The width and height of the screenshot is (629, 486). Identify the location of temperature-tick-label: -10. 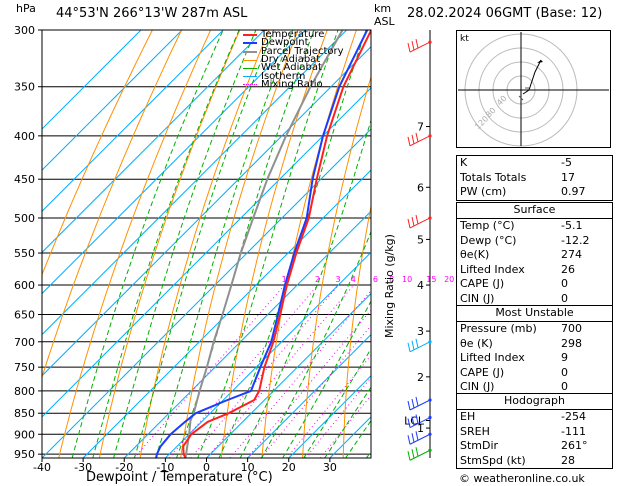
(165, 467).